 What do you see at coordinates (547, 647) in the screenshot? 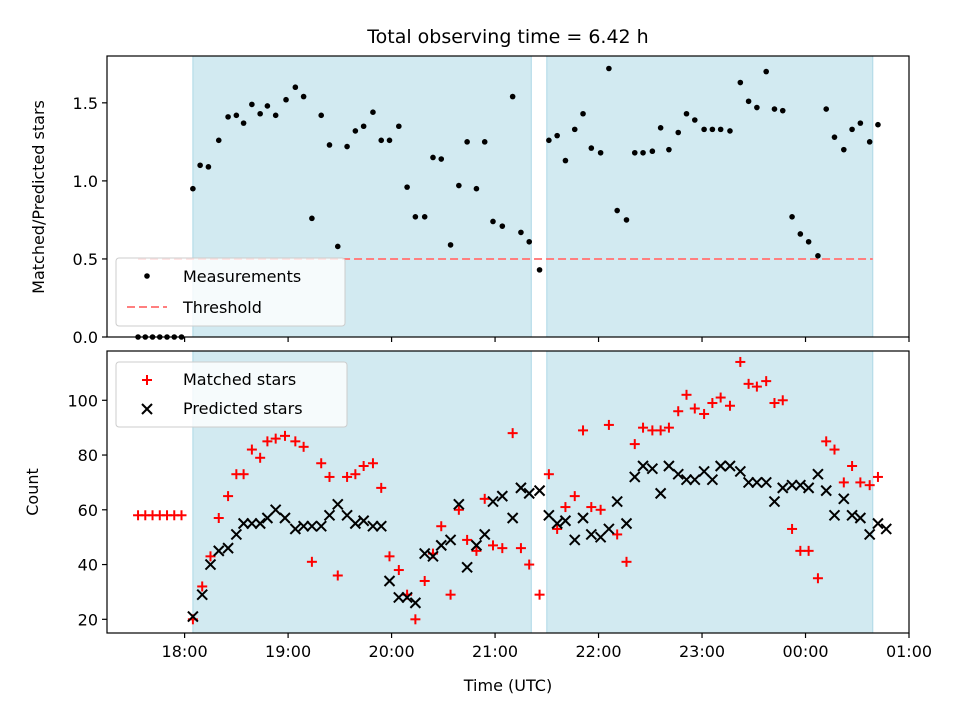
I see `bottom-x-ticks: 18:00 19:00 20:00 21:00 22:00 23:00 00:00 01:00` at bounding box center [547, 647].